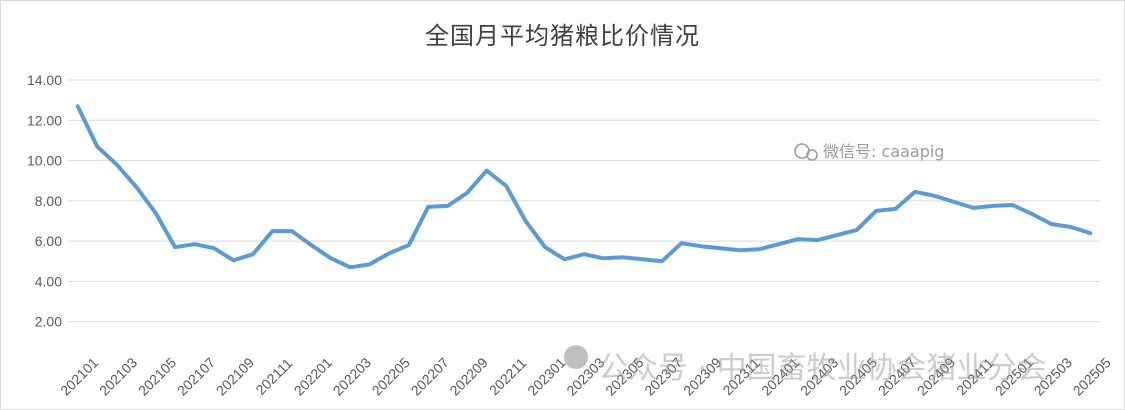  What do you see at coordinates (430, 376) in the screenshot?
I see `x-tick-label: 202207` at bounding box center [430, 376].